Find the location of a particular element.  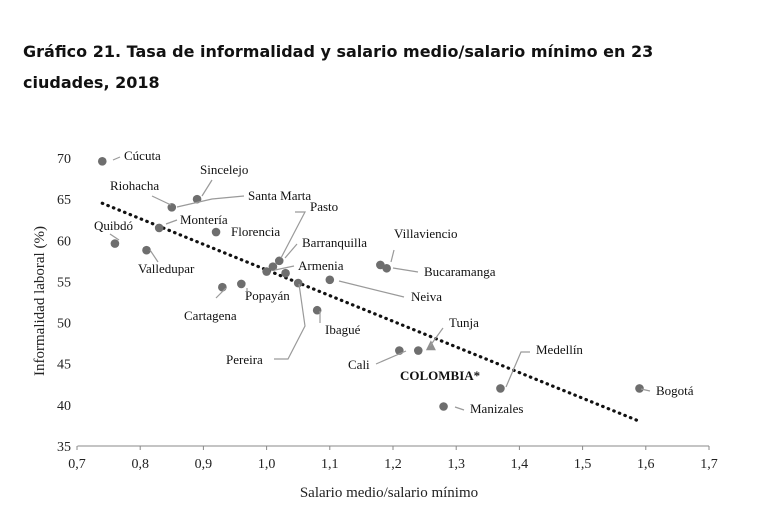

x-tick-label: 1,5 is located at coordinates (583, 464).